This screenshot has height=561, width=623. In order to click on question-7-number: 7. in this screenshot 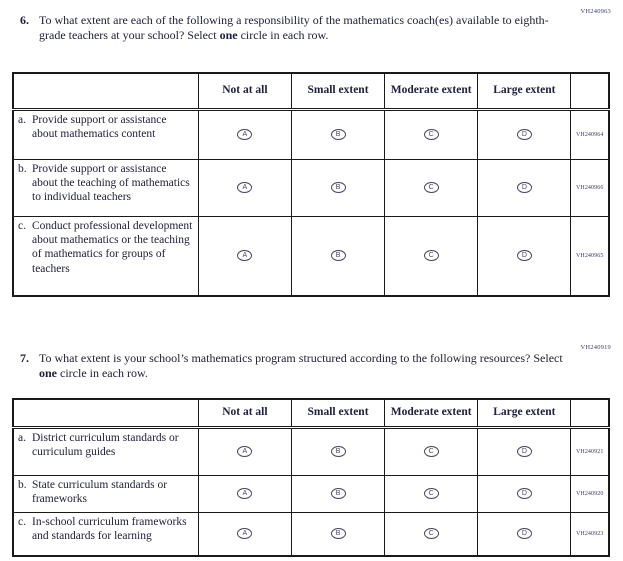, I will do `click(24, 358)`.